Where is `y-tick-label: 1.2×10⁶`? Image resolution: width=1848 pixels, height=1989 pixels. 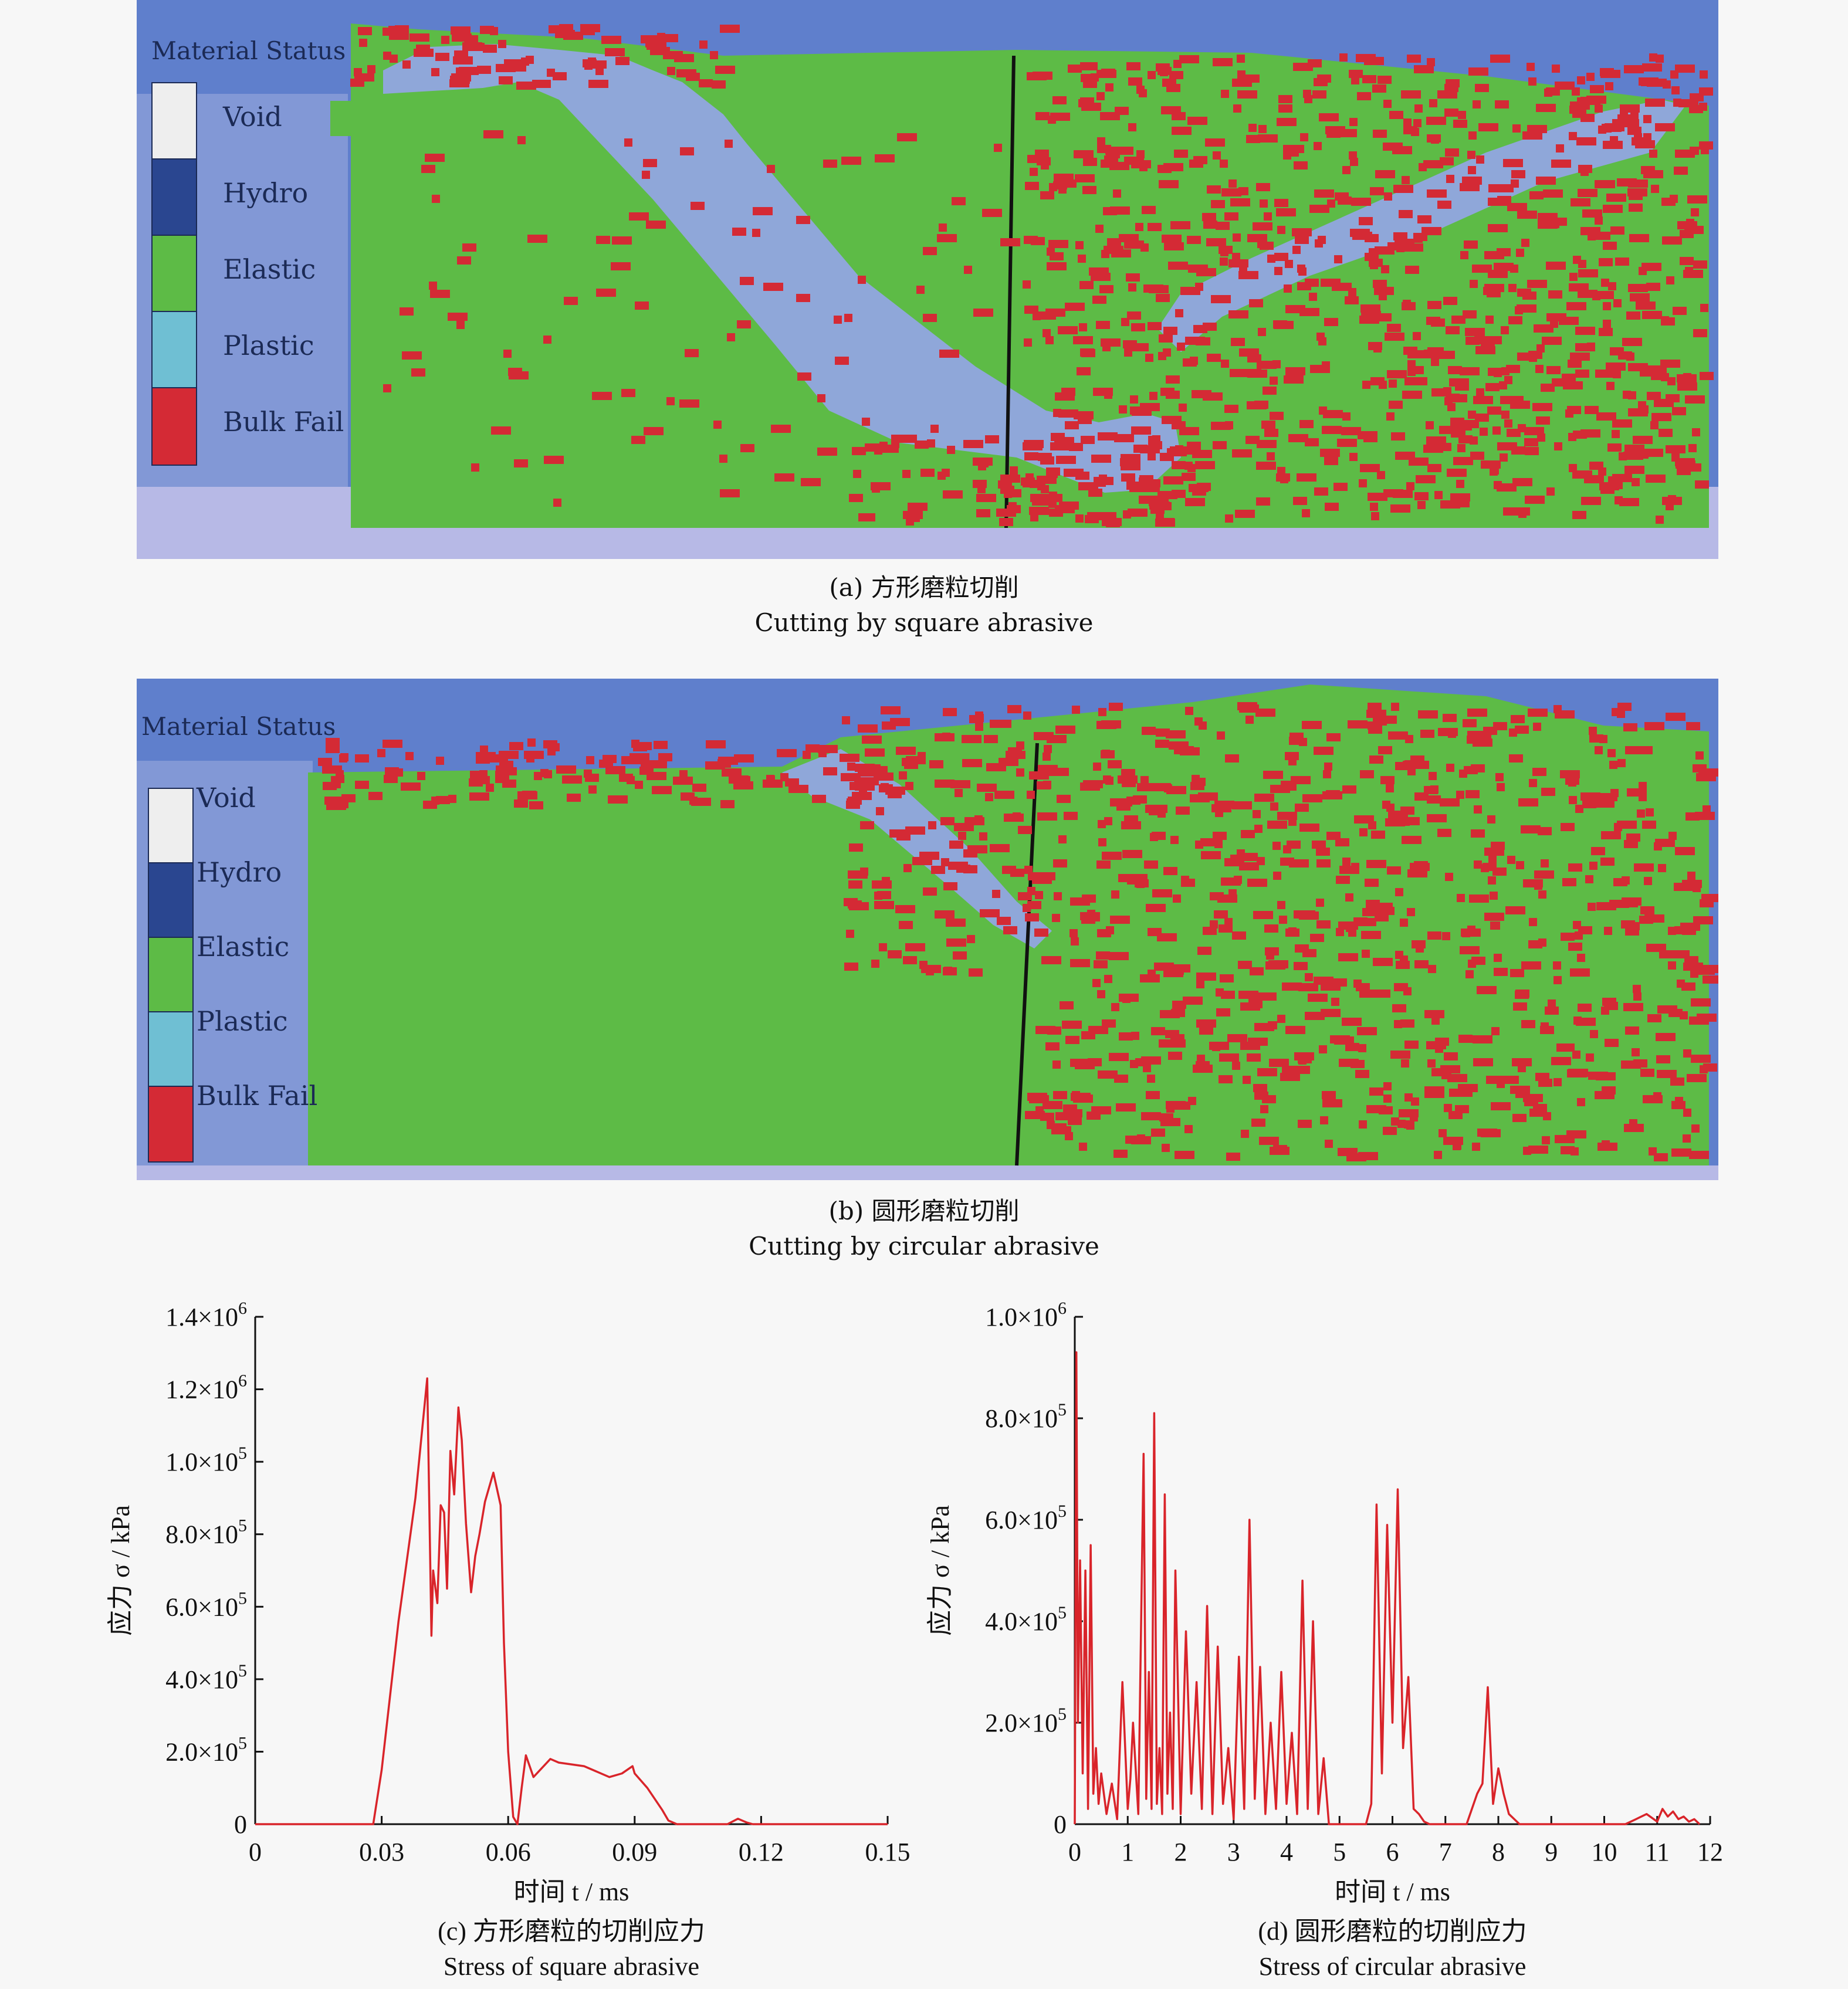 y-tick-label: 1.2×10⁶ is located at coordinates (206, 1387).